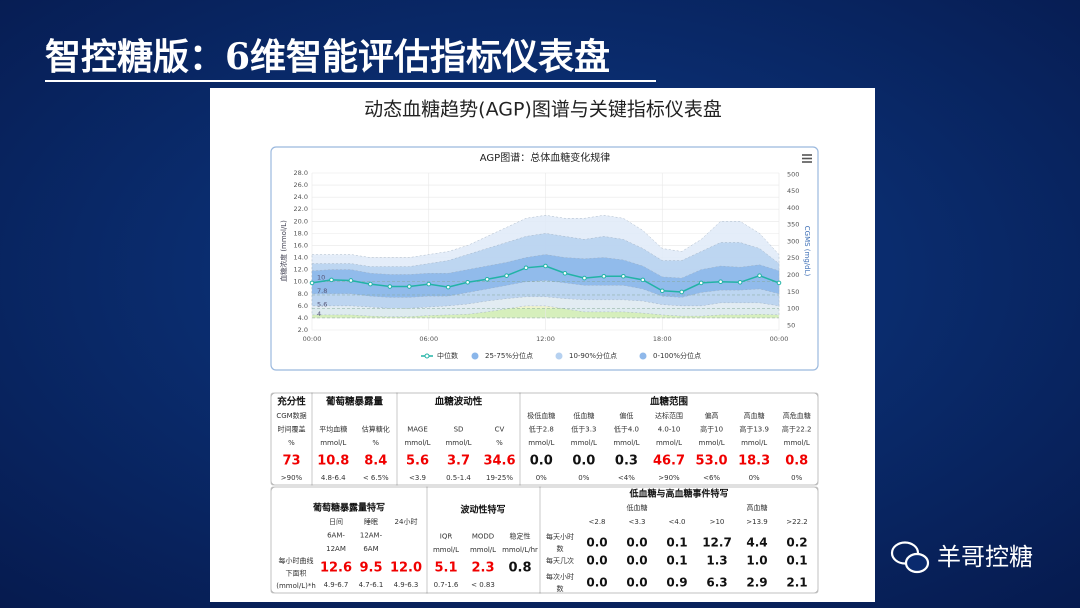  I want to click on y-tick-label: 4.0, so click(303, 318).